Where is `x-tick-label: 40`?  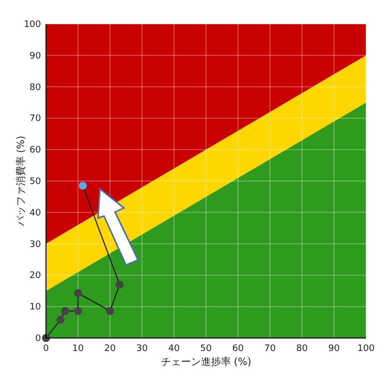
x-tick-label: 40 is located at coordinates (174, 349).